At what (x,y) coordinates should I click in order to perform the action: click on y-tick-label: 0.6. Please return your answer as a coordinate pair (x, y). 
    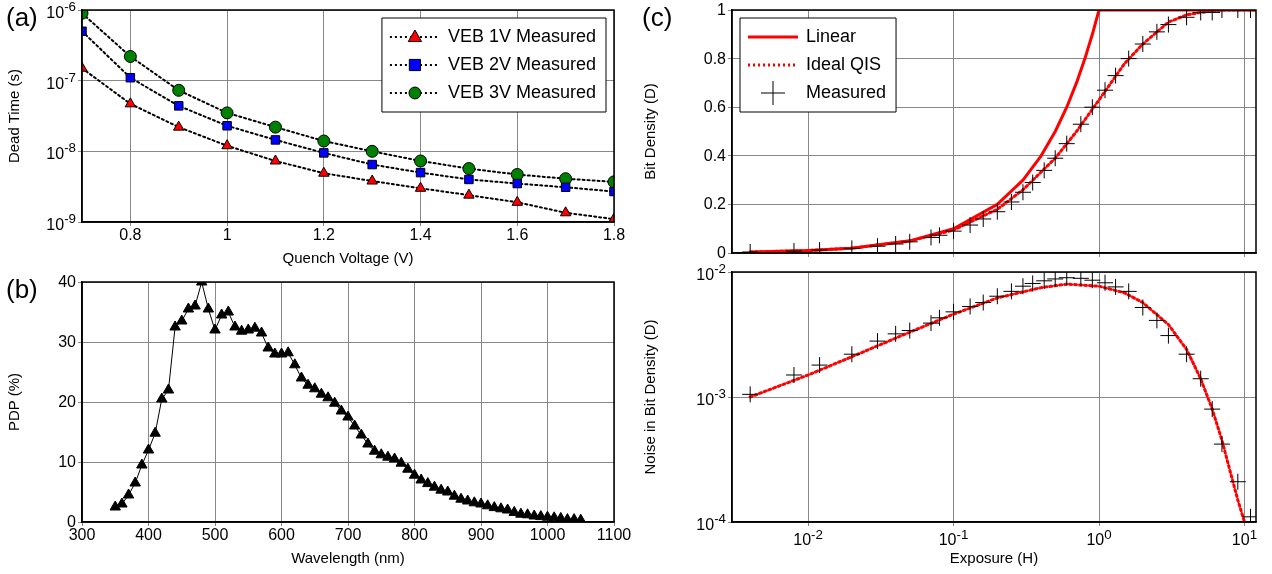
    Looking at the image, I should click on (714, 107).